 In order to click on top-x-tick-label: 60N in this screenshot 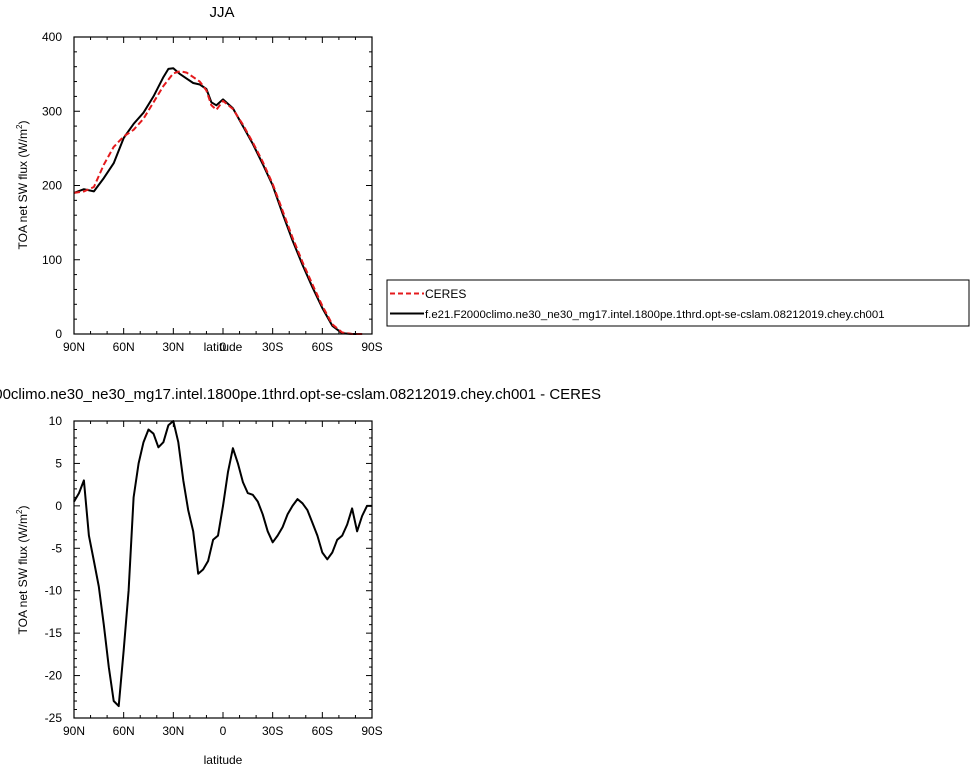, I will do `click(124, 347)`.